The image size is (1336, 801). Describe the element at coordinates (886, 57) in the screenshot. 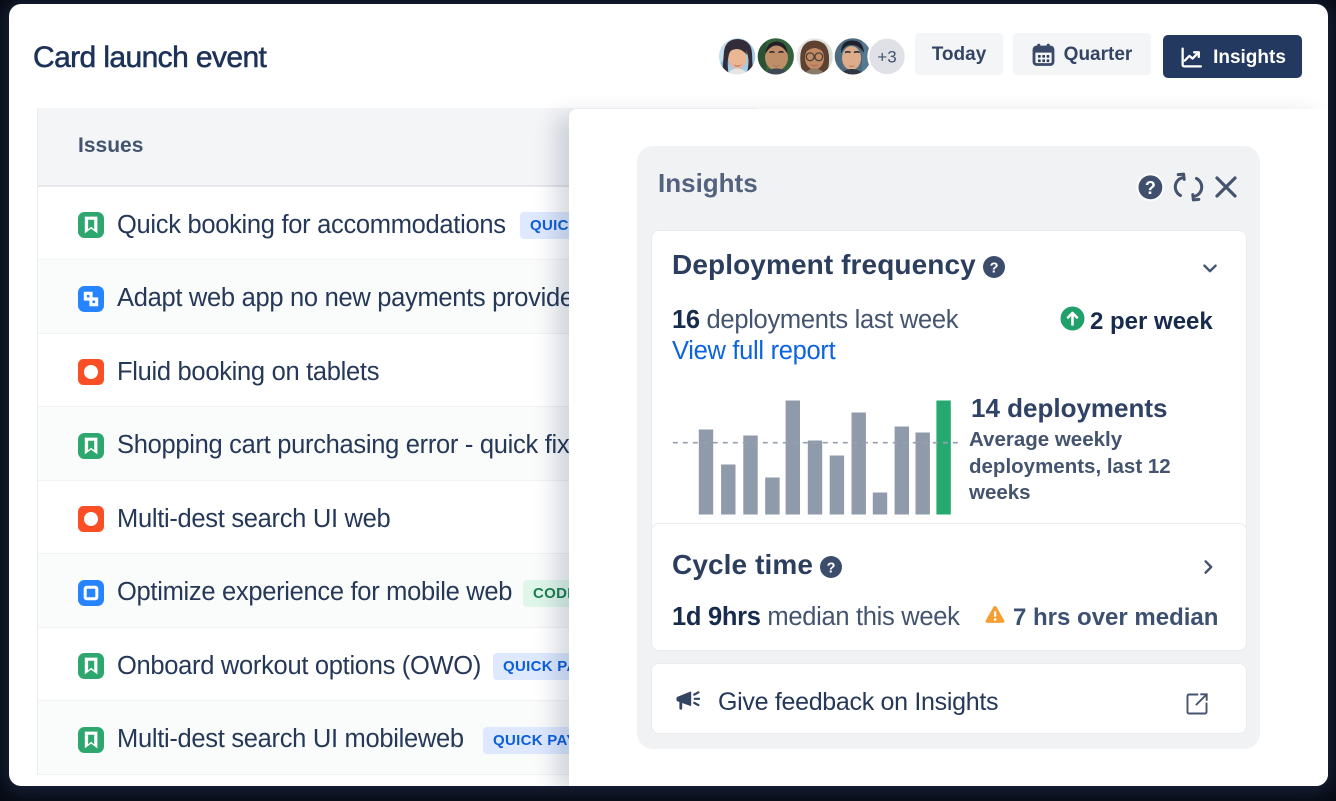

I see `svg-text: +3` at that location.